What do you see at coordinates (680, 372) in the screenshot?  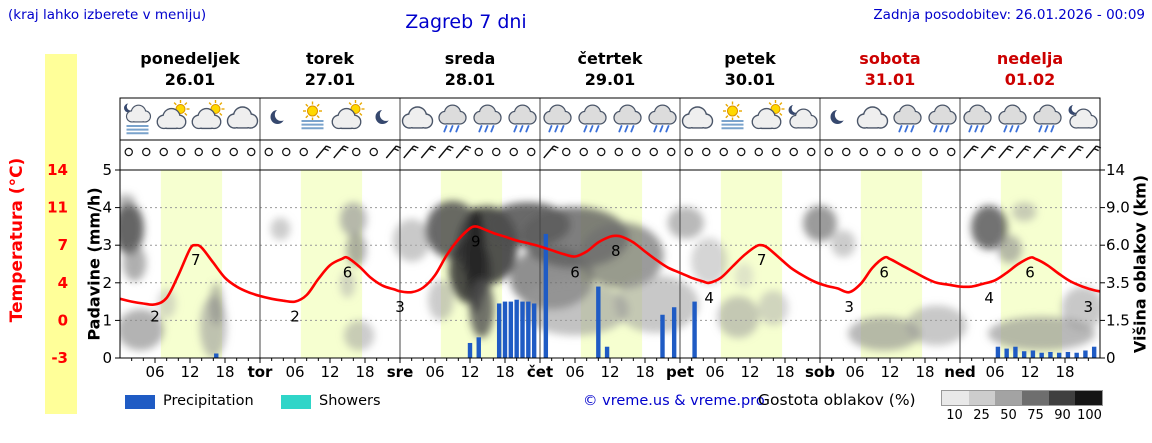 I see `day-abbrev-label: pet` at bounding box center [680, 372].